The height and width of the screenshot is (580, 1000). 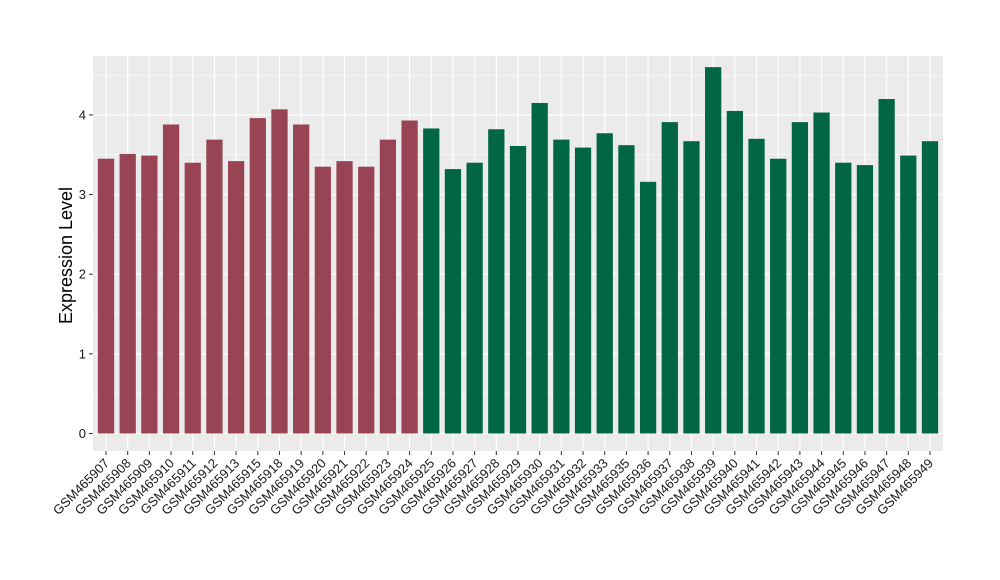 I want to click on bar-GSM465910, so click(x=171, y=279).